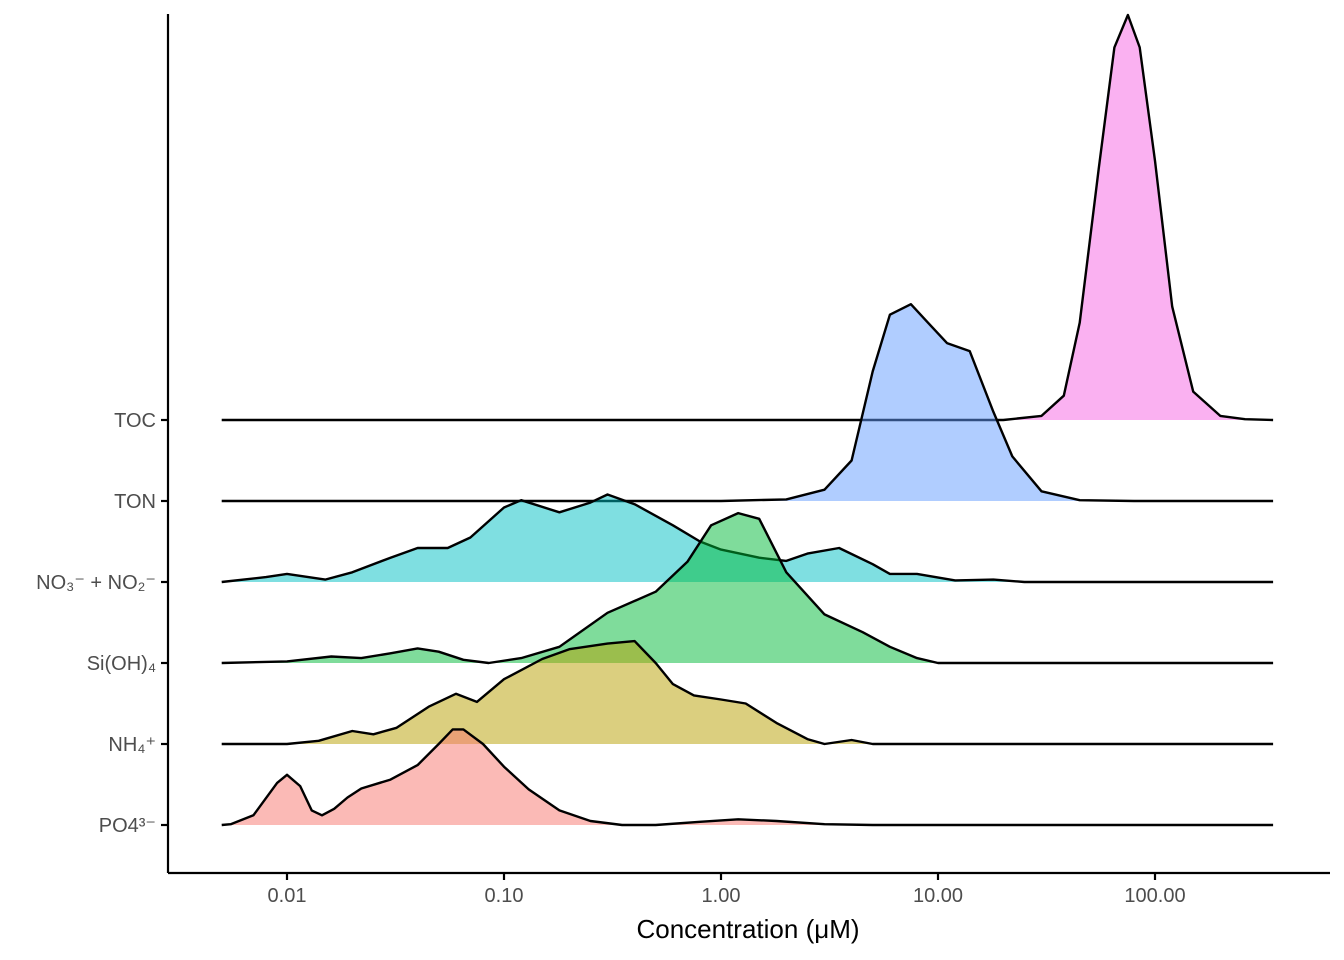 Image resolution: width=1344 pixels, height=960 pixels. What do you see at coordinates (96, 583) in the screenshot?
I see `y-tick-label-series-3: NO₃⁻ + NO₂⁻` at bounding box center [96, 583].